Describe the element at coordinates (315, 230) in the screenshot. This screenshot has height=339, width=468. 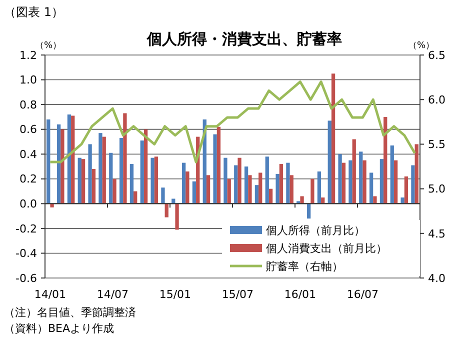
I see `legend-label: 個人所得（前月比）` at that location.